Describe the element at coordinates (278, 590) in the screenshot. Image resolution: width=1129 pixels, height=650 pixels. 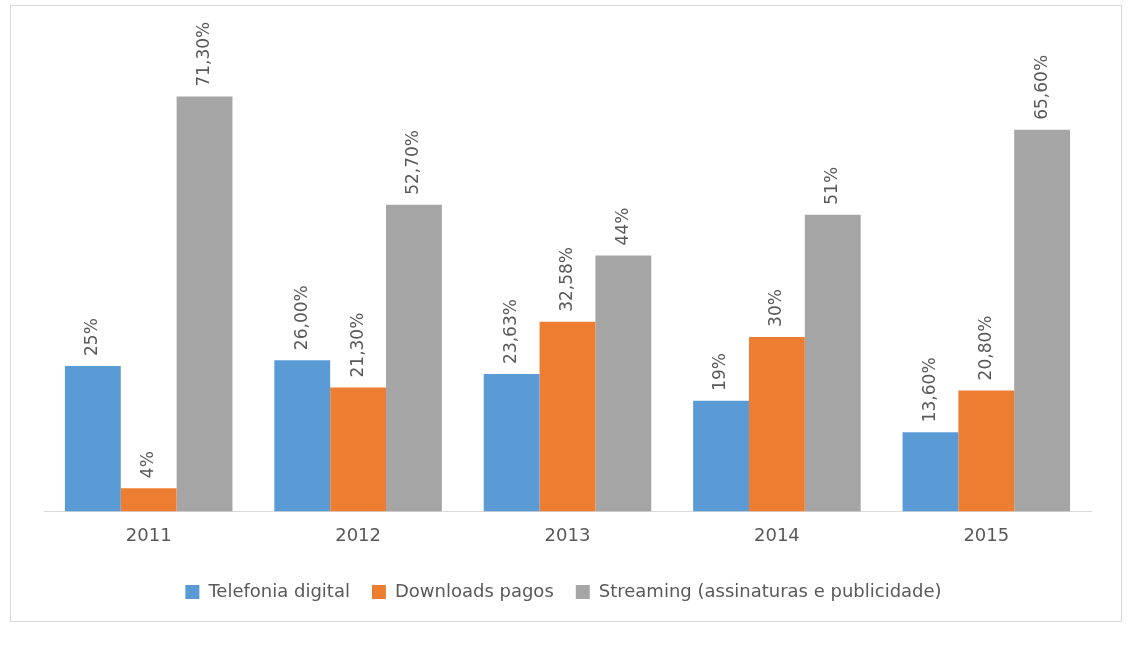
I see `legend-label: Telefonia digital` at that location.